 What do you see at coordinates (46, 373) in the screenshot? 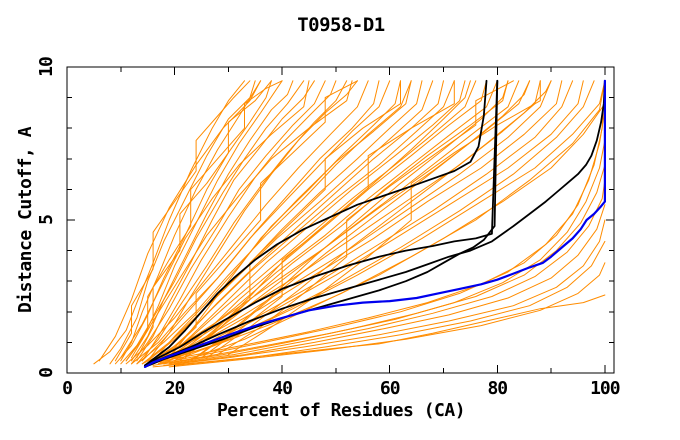
I see `y-tick-label: 0` at bounding box center [46, 373].